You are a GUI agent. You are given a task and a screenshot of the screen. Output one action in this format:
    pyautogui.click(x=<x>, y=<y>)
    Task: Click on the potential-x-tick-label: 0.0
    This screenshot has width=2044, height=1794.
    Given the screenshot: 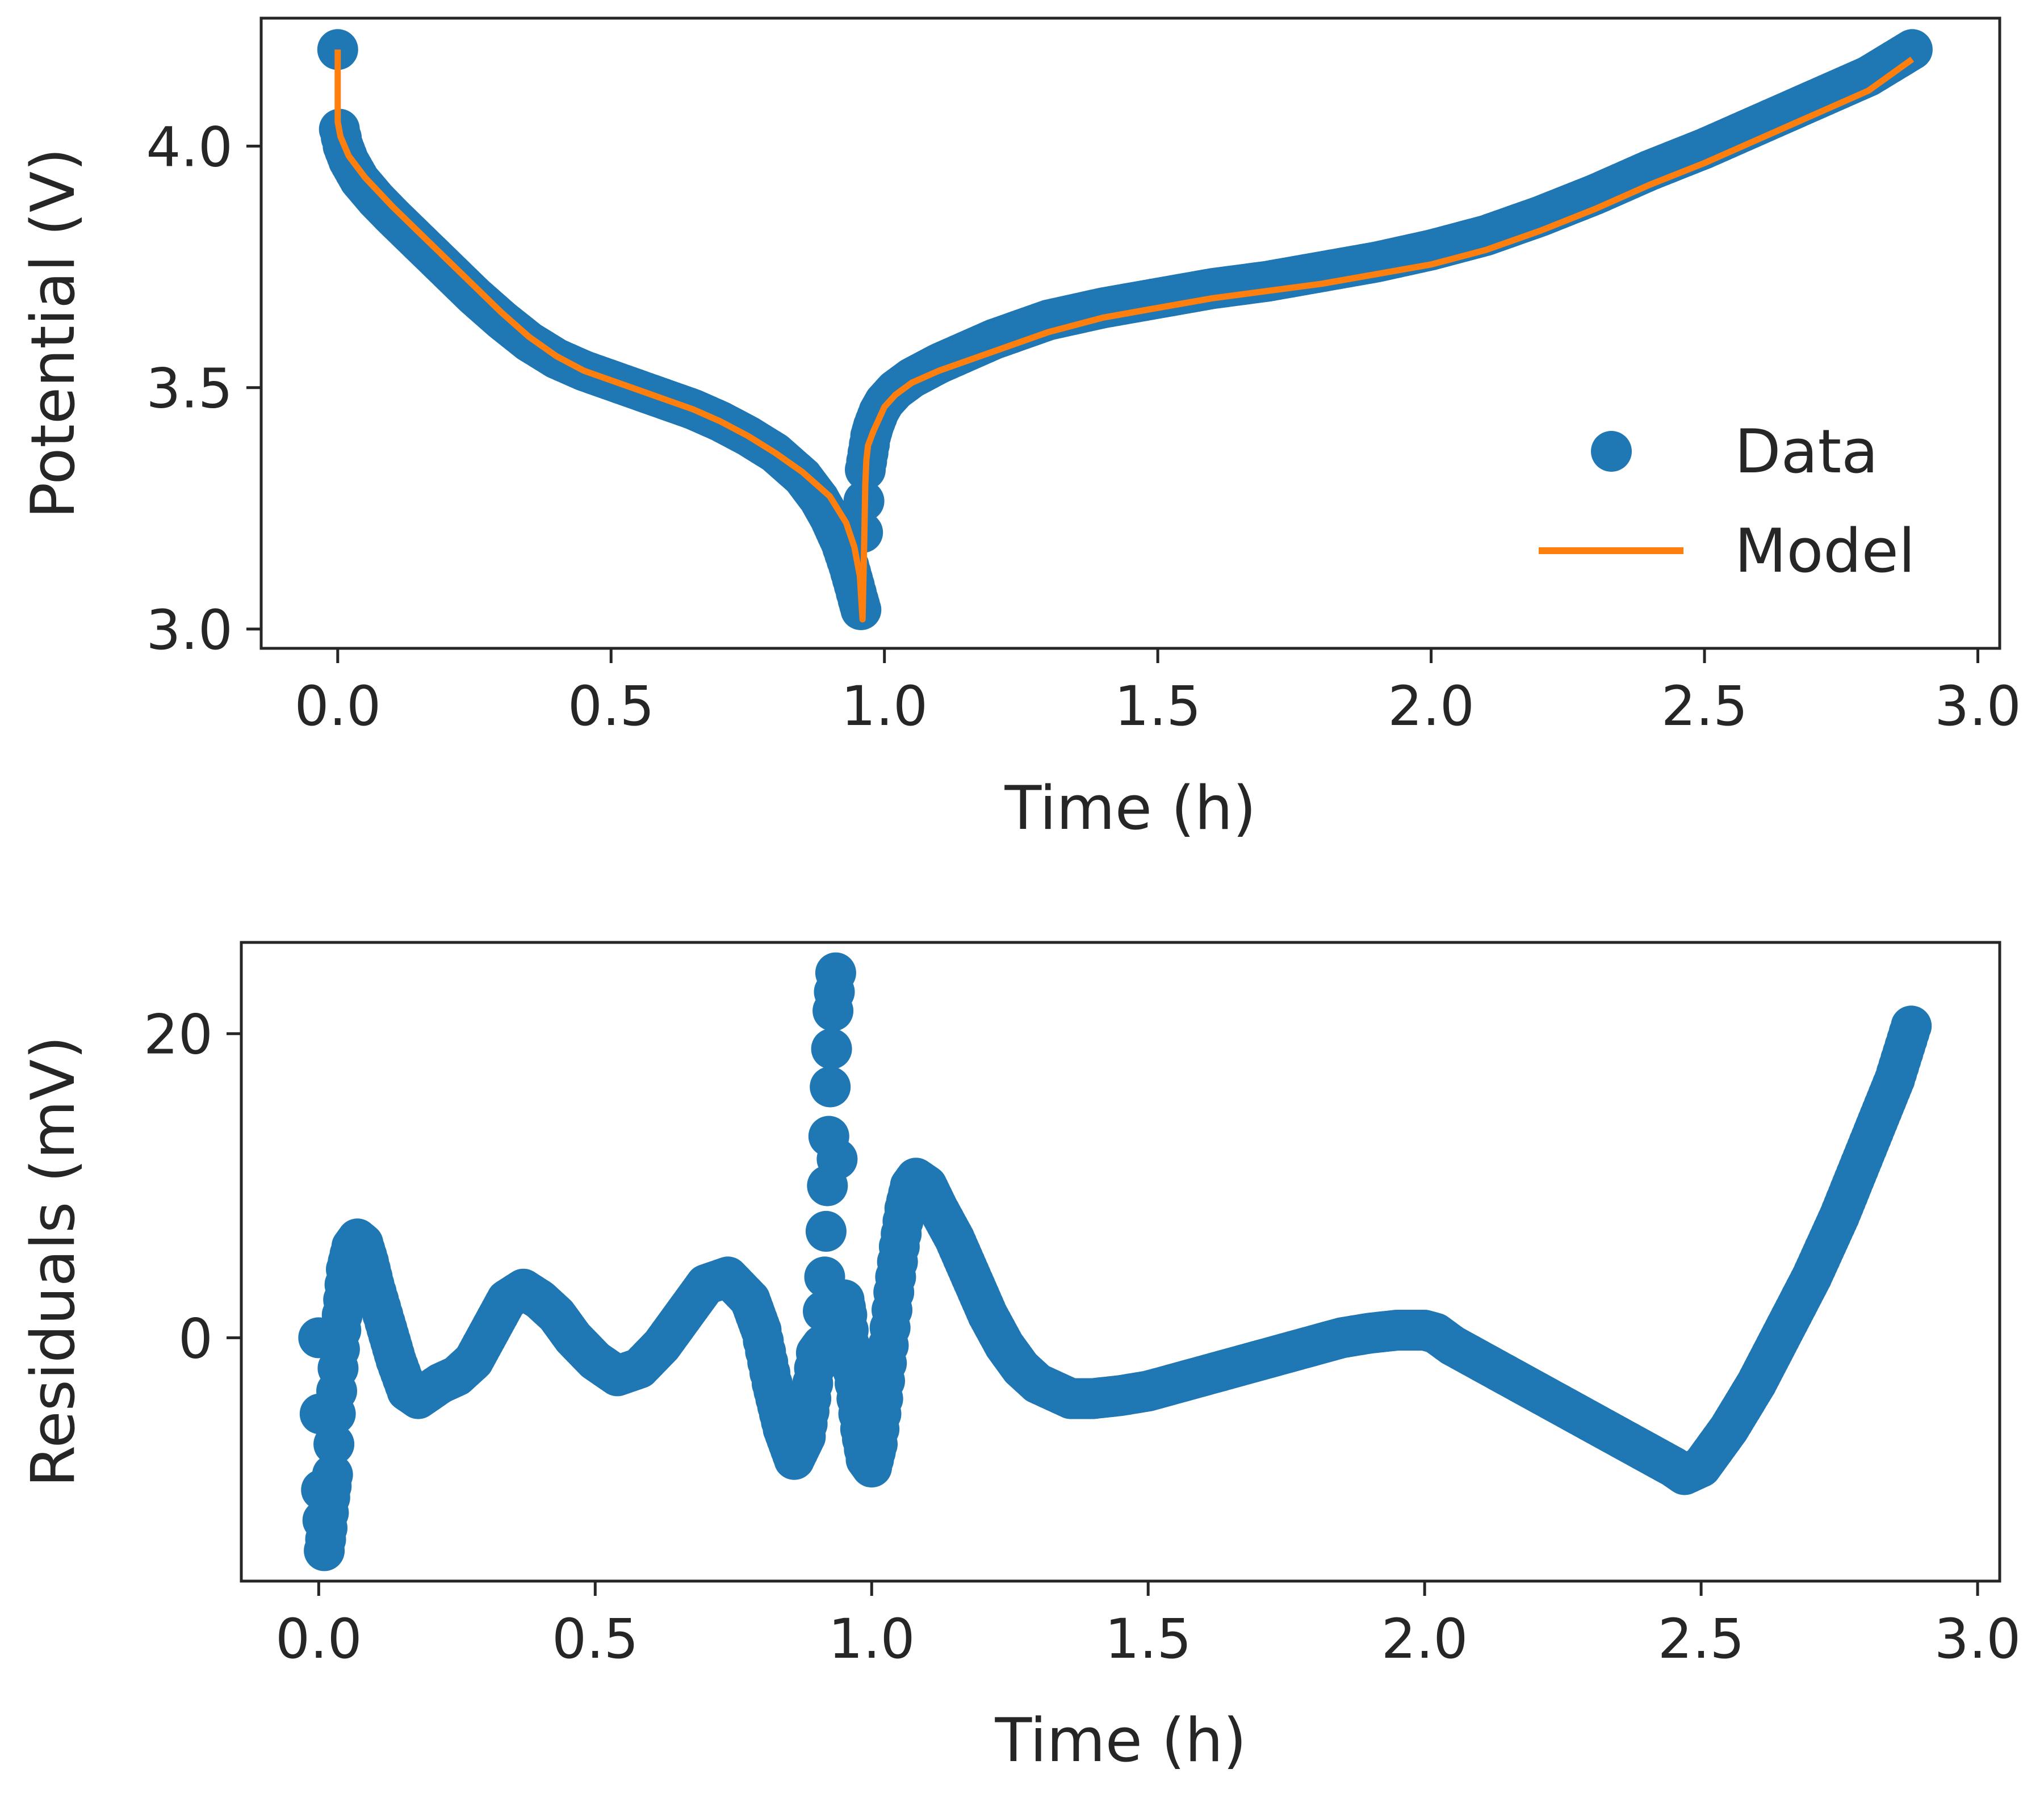 What is the action you would take?
    pyautogui.click(x=337, y=706)
    